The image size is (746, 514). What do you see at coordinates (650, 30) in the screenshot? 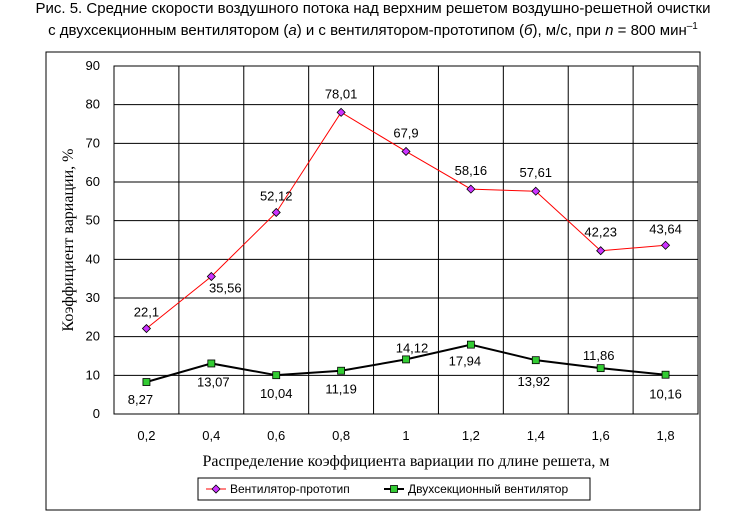
I see `caption-line-2-part-d: = 800 мин` at bounding box center [650, 30].